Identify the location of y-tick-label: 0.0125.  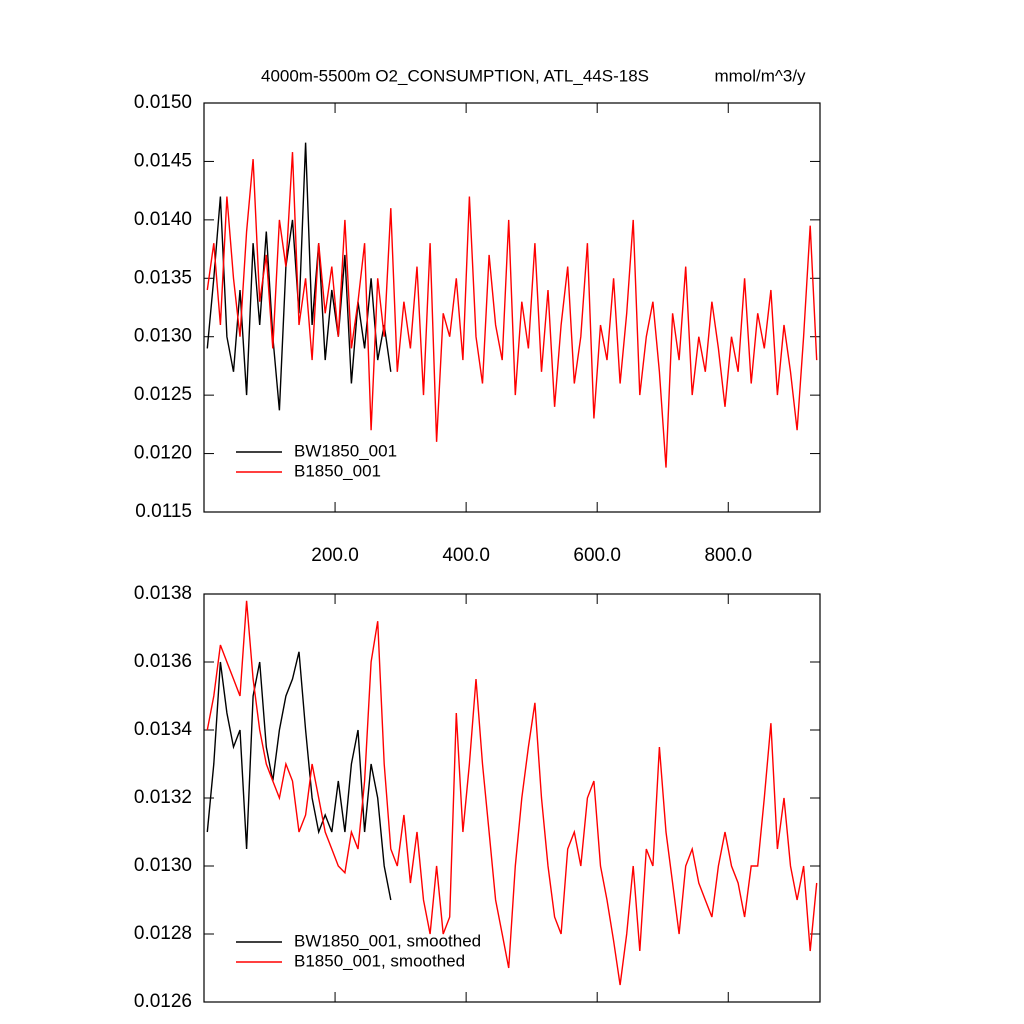
(163, 394).